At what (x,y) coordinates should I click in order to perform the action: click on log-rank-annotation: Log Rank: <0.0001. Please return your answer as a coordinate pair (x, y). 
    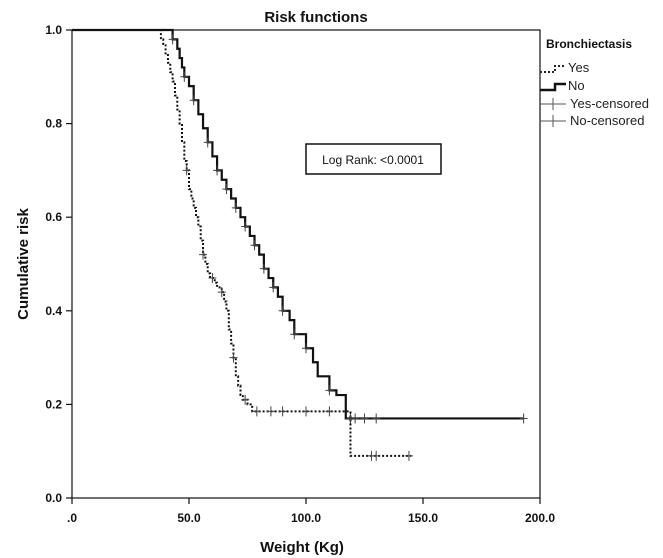
    Looking at the image, I should click on (373, 160).